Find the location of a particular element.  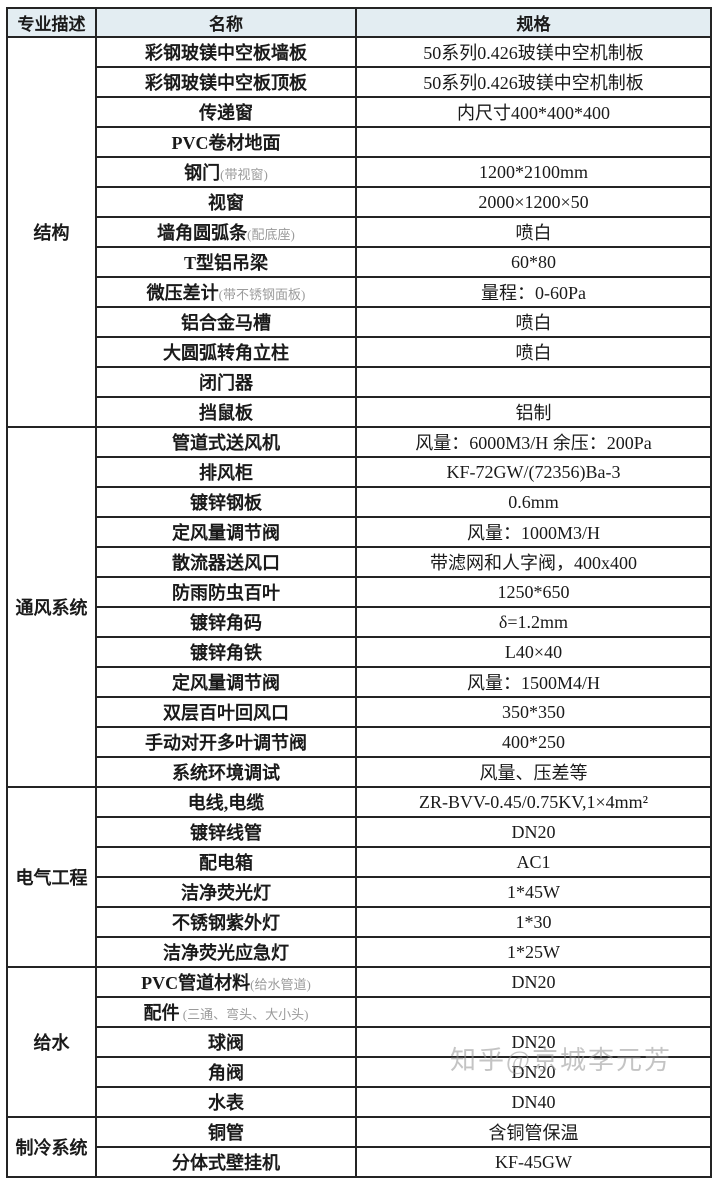

item-name-note: (给水管道) is located at coordinates (280, 984).